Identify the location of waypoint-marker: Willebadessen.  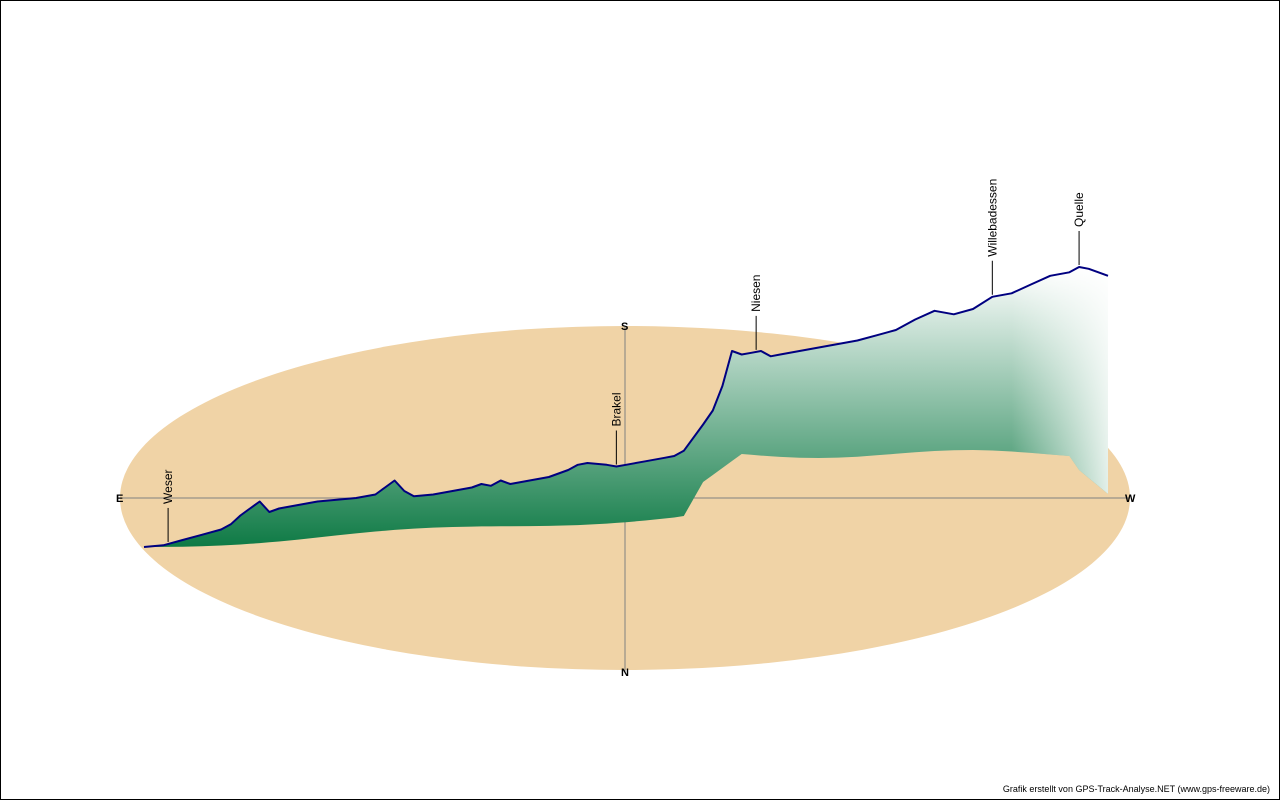
(992, 237).